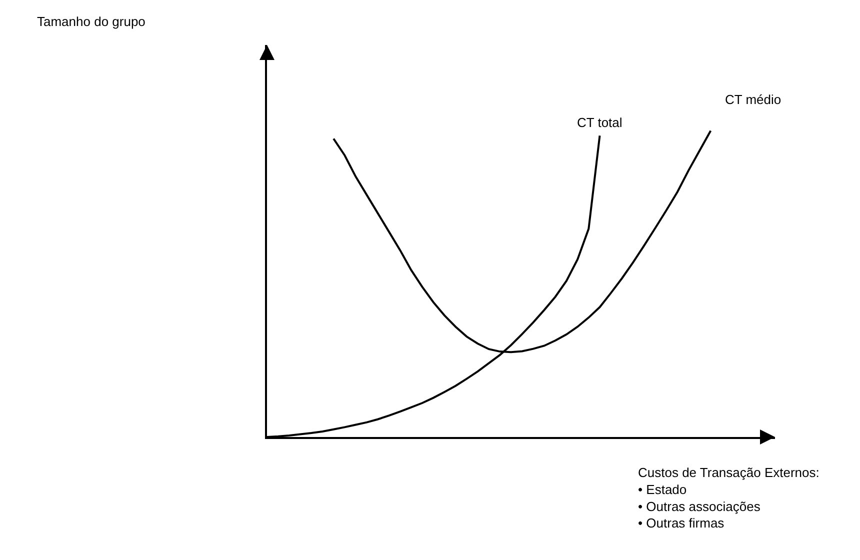 The width and height of the screenshot is (860, 560). I want to click on x-axis-title: Custos de Transação Externos: • Estado • Outras associações • Outras firmas, so click(729, 498).